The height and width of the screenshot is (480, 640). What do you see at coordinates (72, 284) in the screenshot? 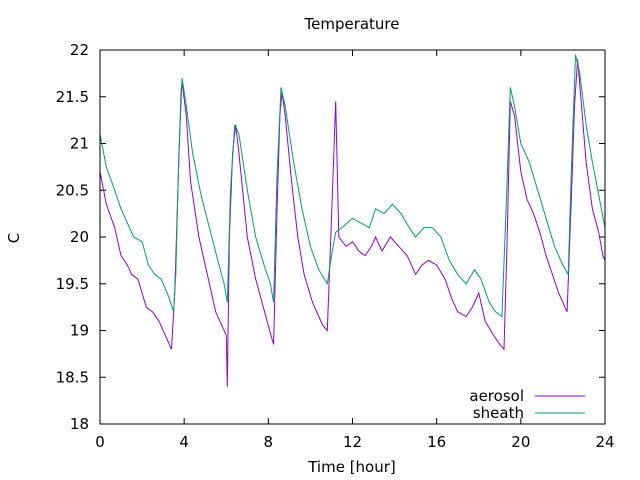
I see `y-tick-label: 19.5` at bounding box center [72, 284].